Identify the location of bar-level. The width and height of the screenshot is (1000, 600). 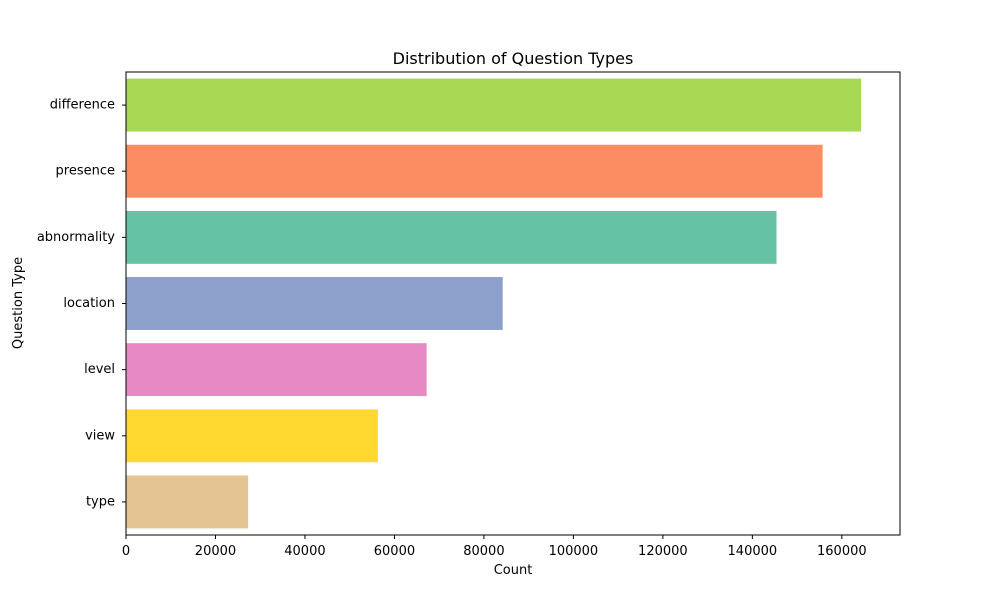
(276, 370).